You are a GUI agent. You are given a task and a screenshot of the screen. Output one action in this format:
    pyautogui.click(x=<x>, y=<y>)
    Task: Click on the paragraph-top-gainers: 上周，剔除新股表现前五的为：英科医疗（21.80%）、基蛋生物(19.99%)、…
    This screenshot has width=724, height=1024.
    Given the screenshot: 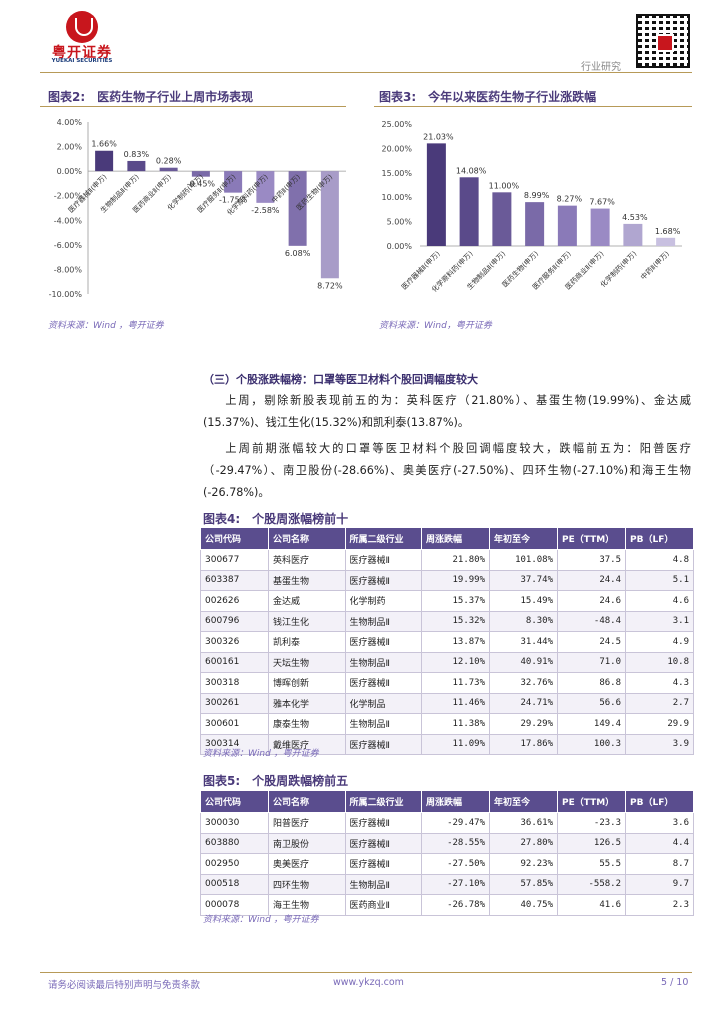 What is the action you would take?
    pyautogui.click(x=447, y=411)
    